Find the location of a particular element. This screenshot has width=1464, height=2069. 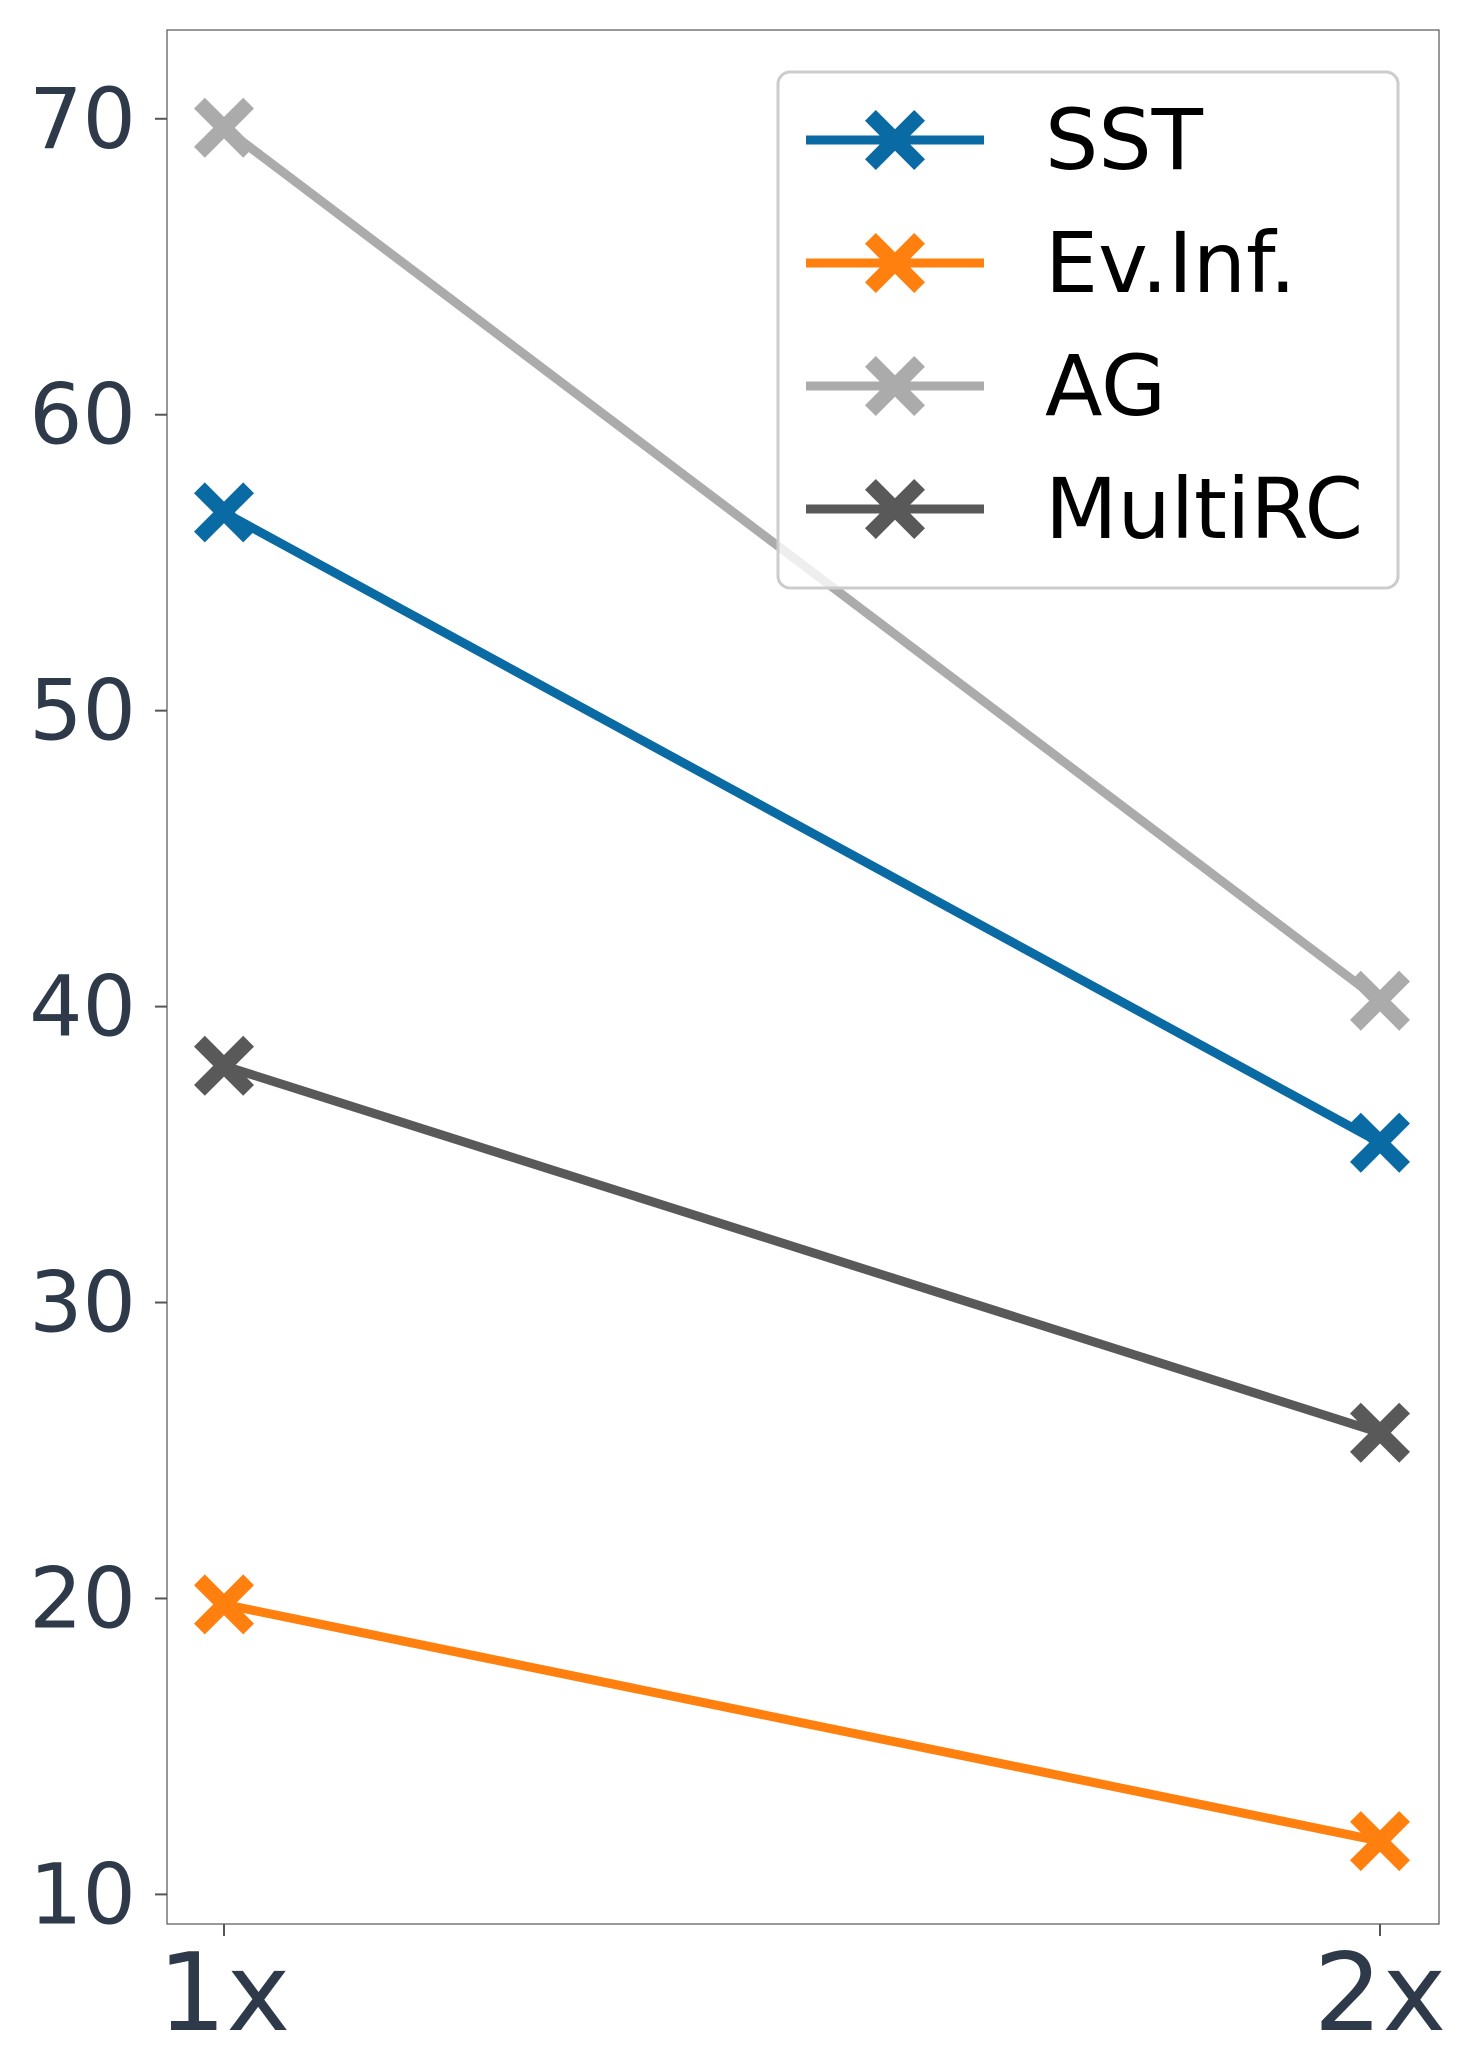

legend-item: MultiRC is located at coordinates (1084, 509).